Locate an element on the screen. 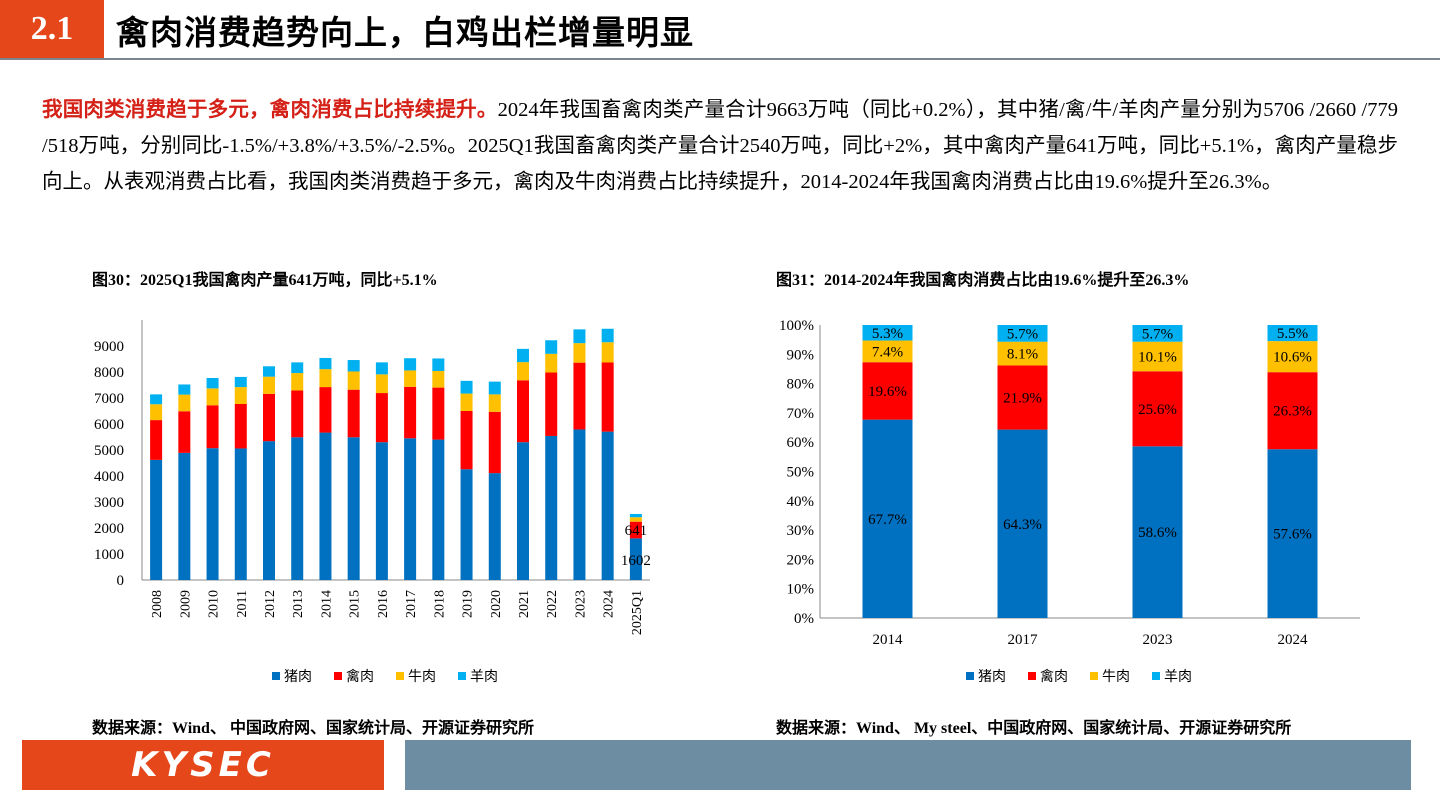 The height and width of the screenshot is (810, 1440). y-tick-label: 50% is located at coordinates (801, 473).